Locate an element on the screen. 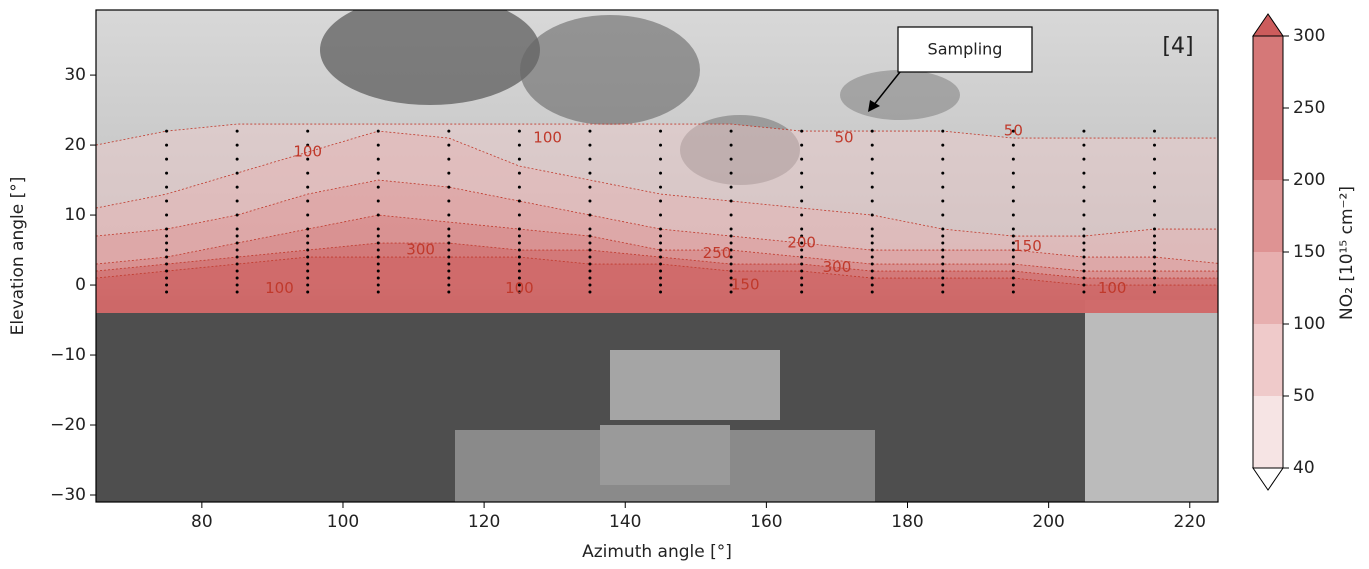 The width and height of the screenshot is (1369, 569). contour-label: 100 is located at coordinates (1112, 288).